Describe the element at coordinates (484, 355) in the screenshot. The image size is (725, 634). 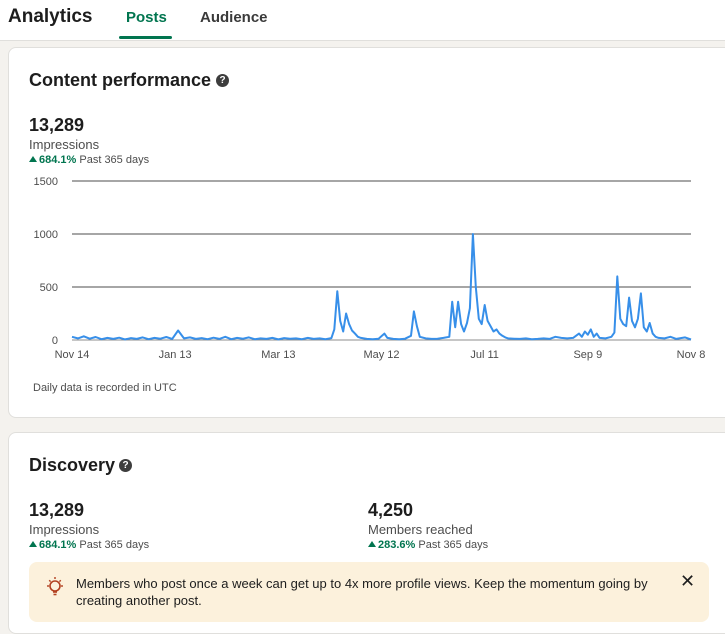
I see `x-tick-label: Jul 11` at that location.